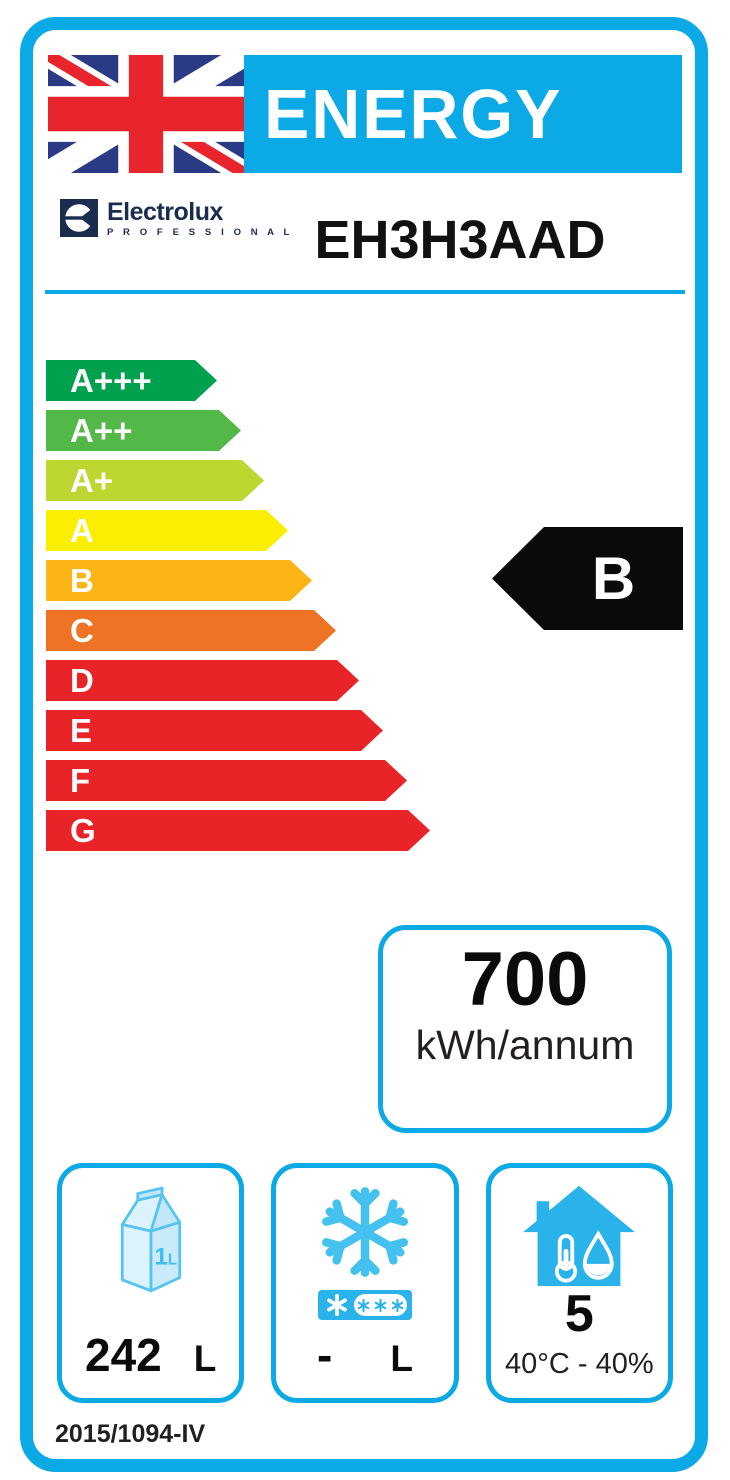 This screenshot has height=1480, width=730. What do you see at coordinates (587, 578) in the screenshot?
I see `rating-grade-arrow: B` at bounding box center [587, 578].